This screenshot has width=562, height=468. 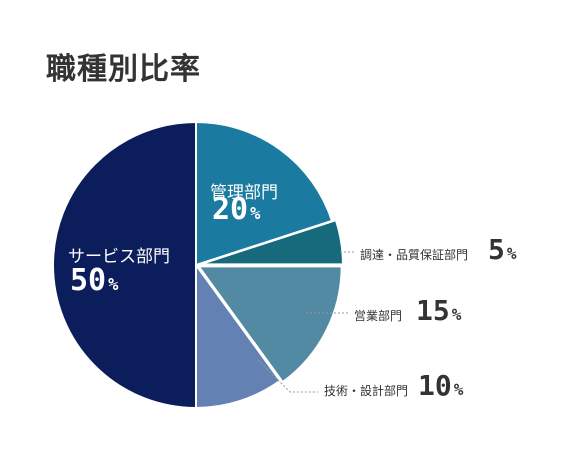 I want to click on slice-label: 調達・品質保証部門, so click(x=414, y=254).